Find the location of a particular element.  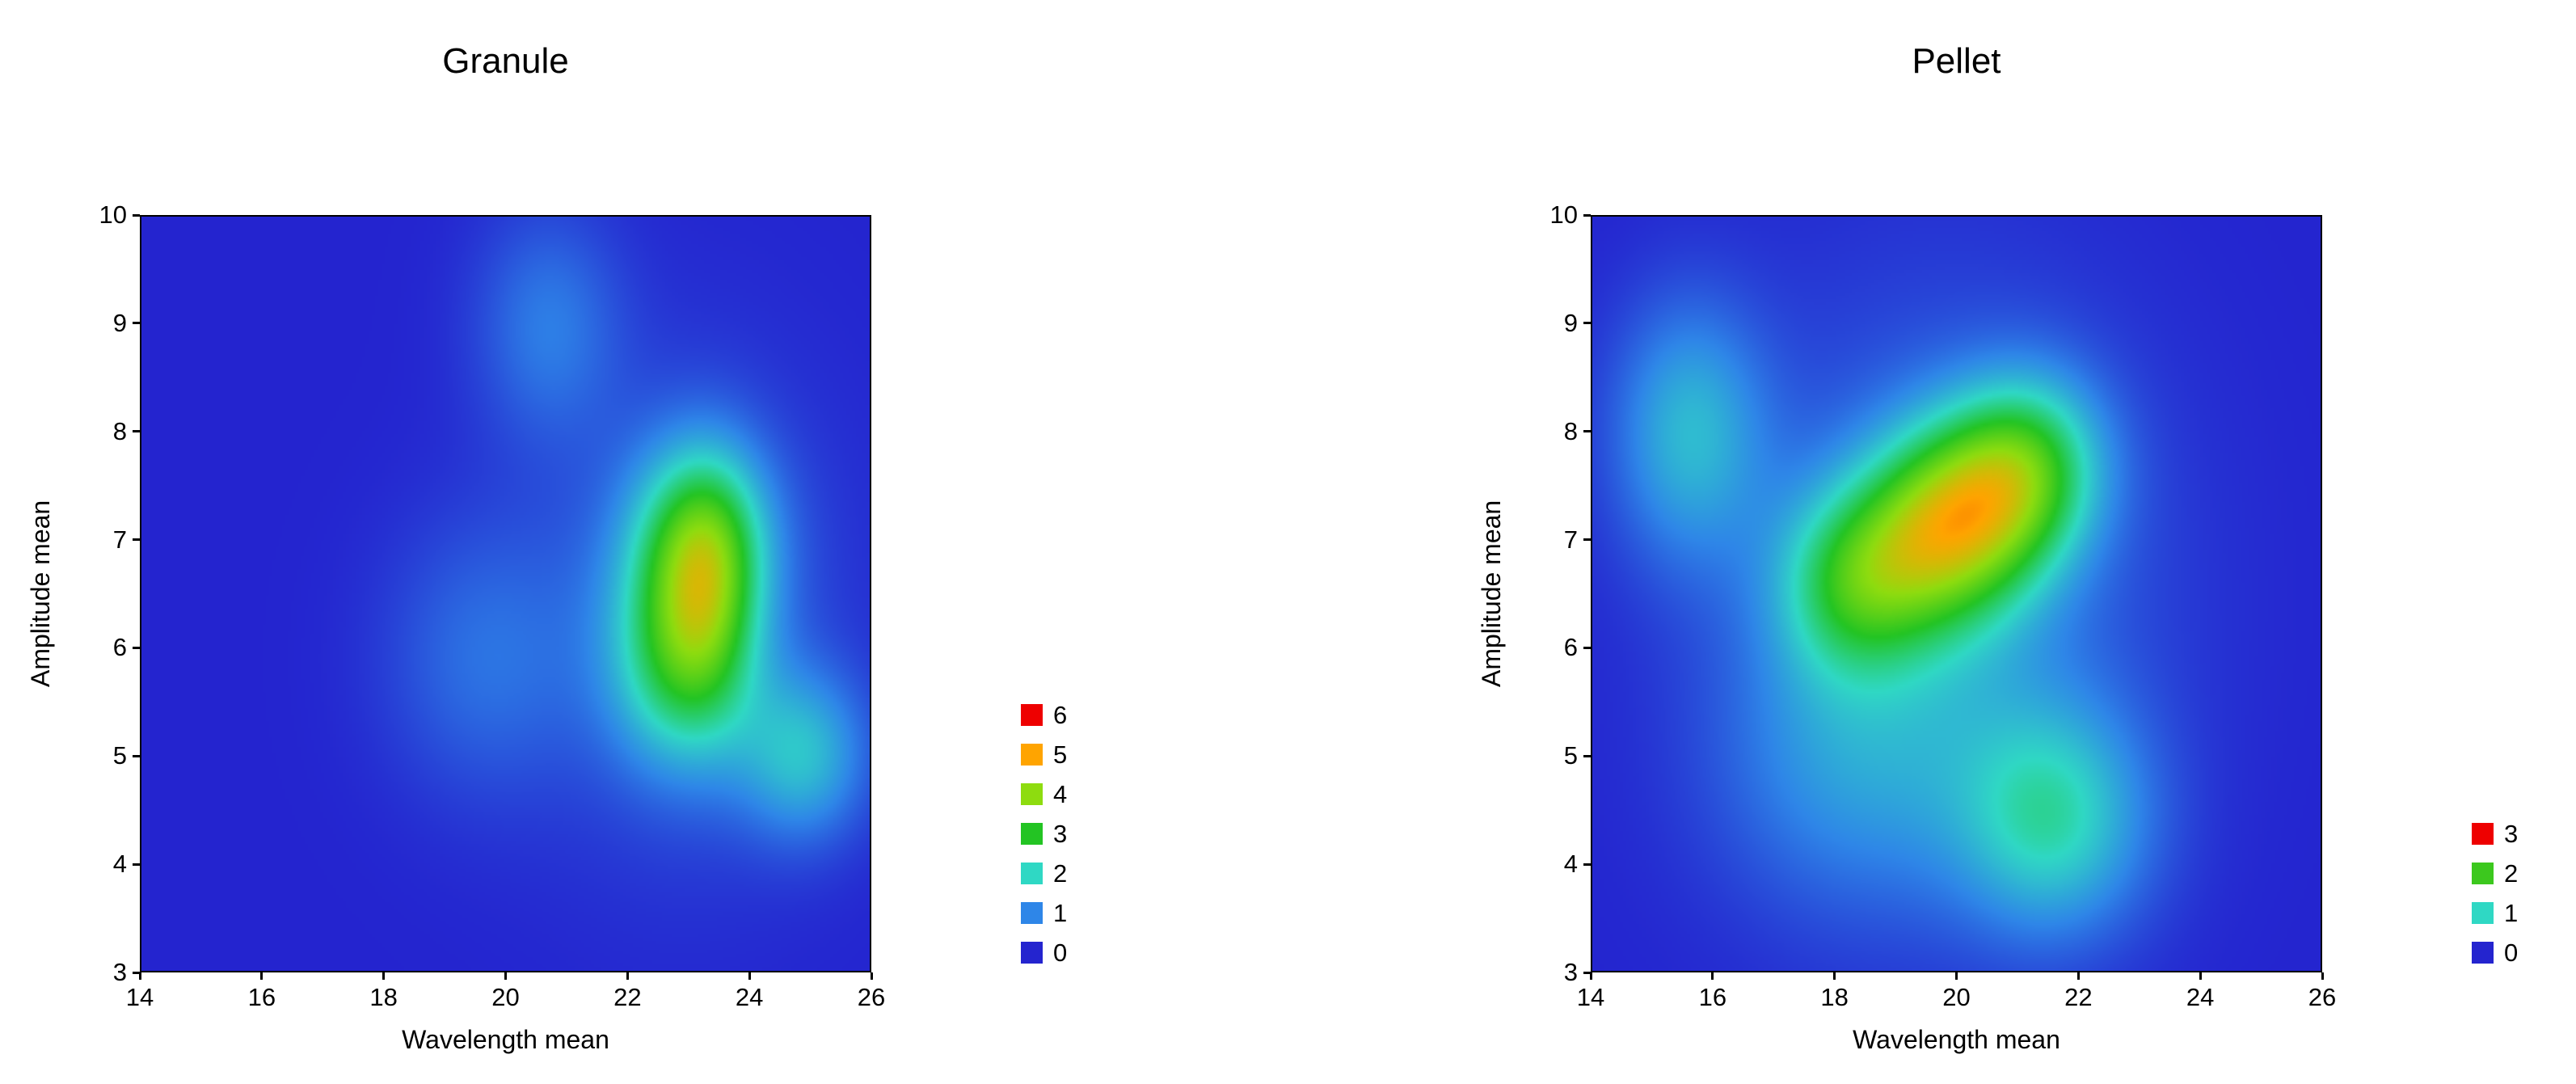

legend-label: 4 is located at coordinates (1061, 793).